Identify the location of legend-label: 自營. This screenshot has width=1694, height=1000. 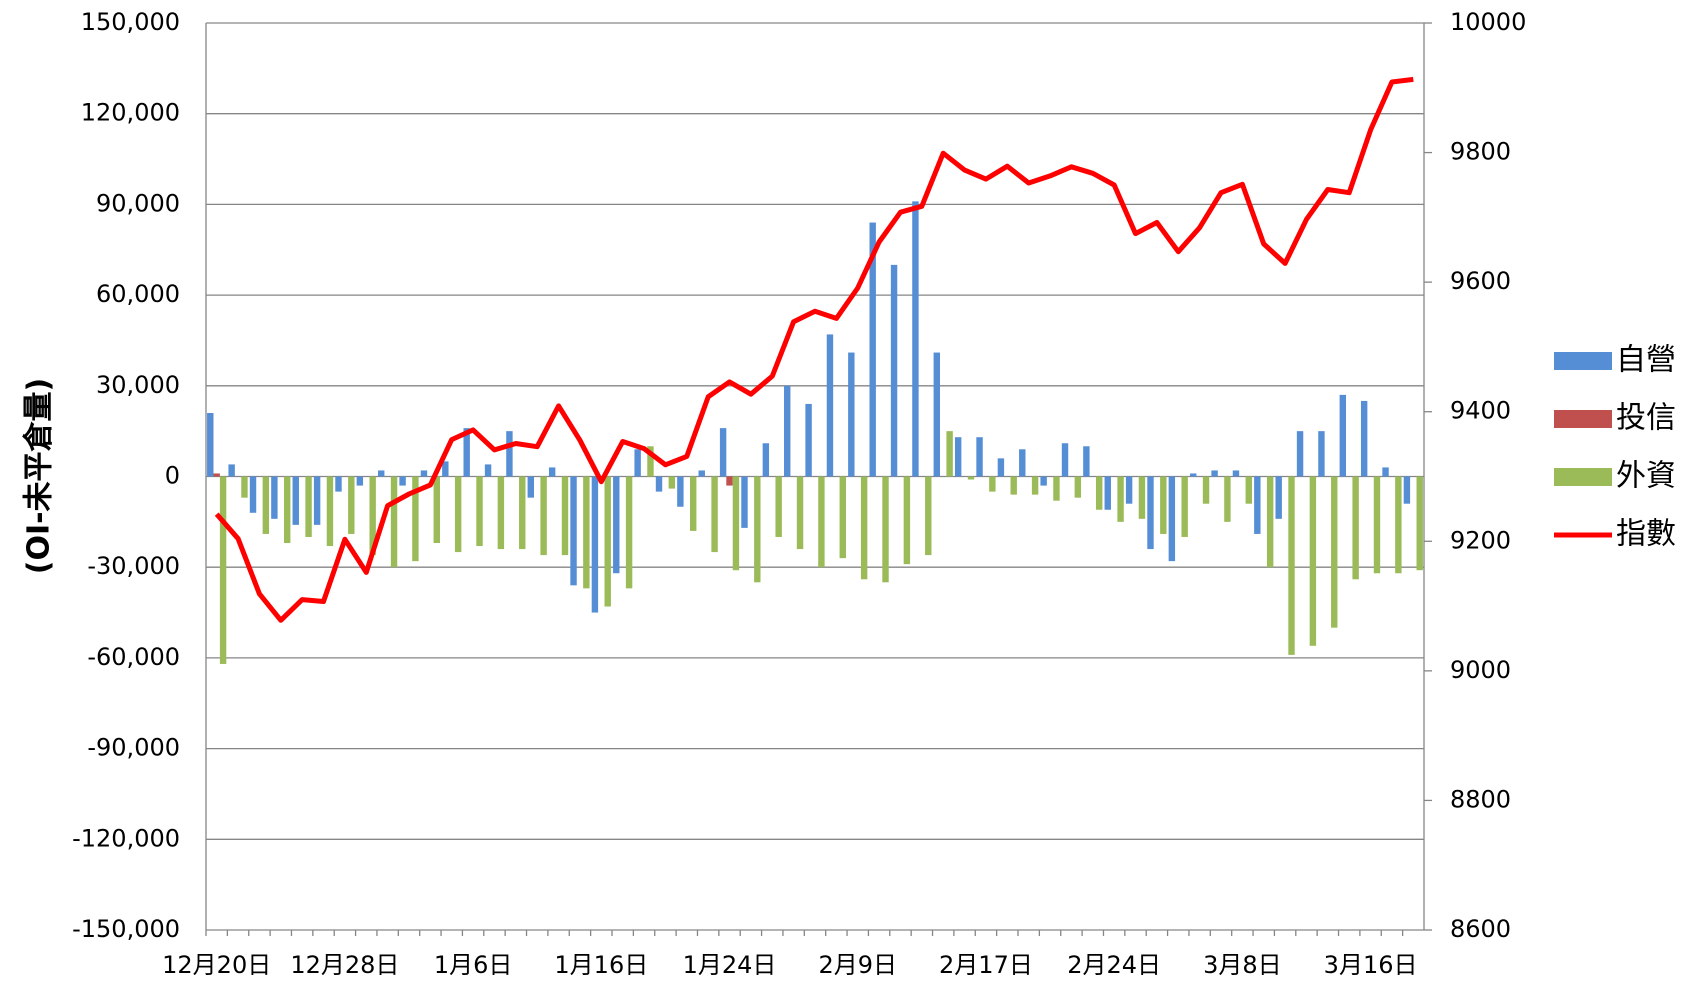
(1646, 360).